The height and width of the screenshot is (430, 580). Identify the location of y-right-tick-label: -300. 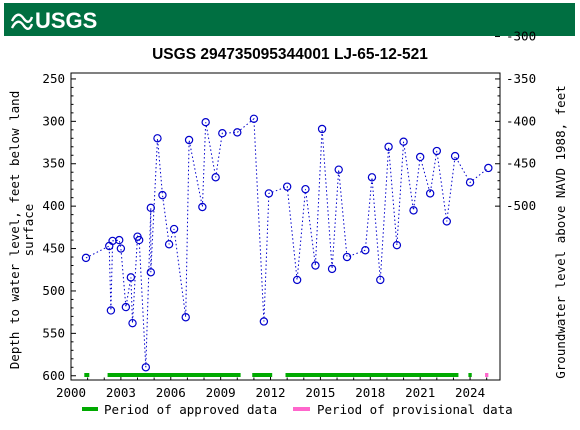
(521, 36).